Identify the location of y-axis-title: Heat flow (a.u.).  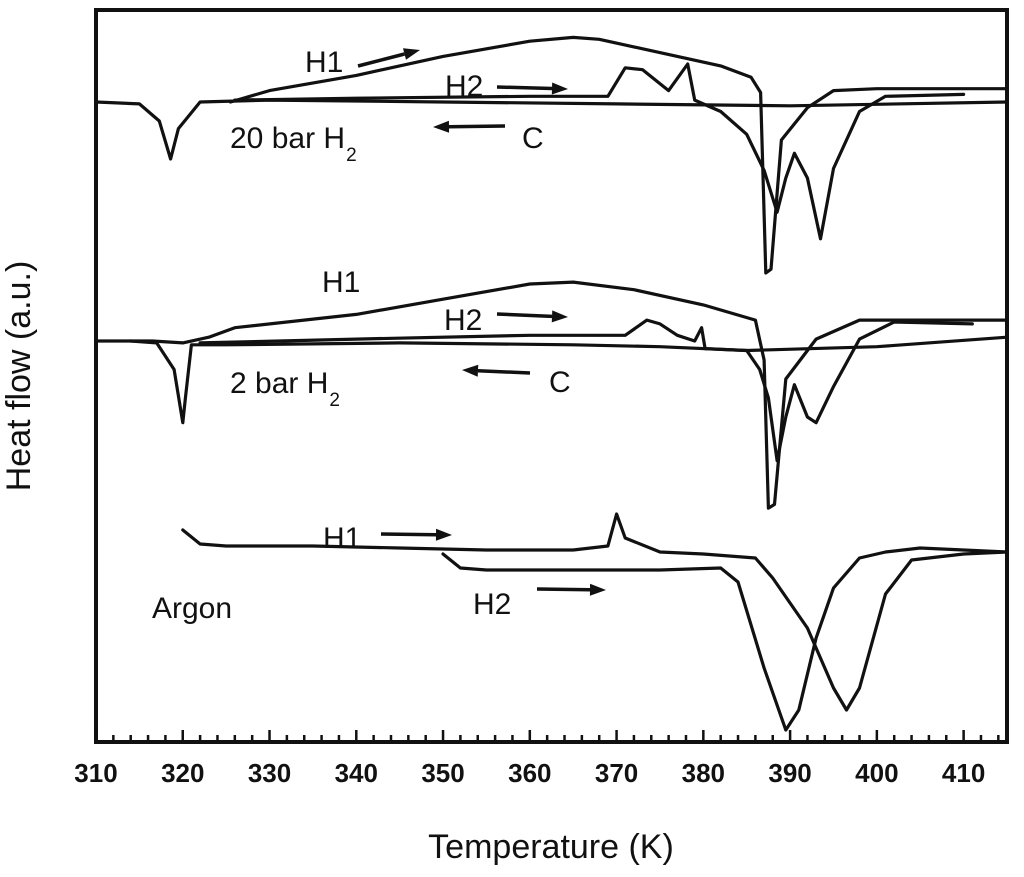
(19, 376).